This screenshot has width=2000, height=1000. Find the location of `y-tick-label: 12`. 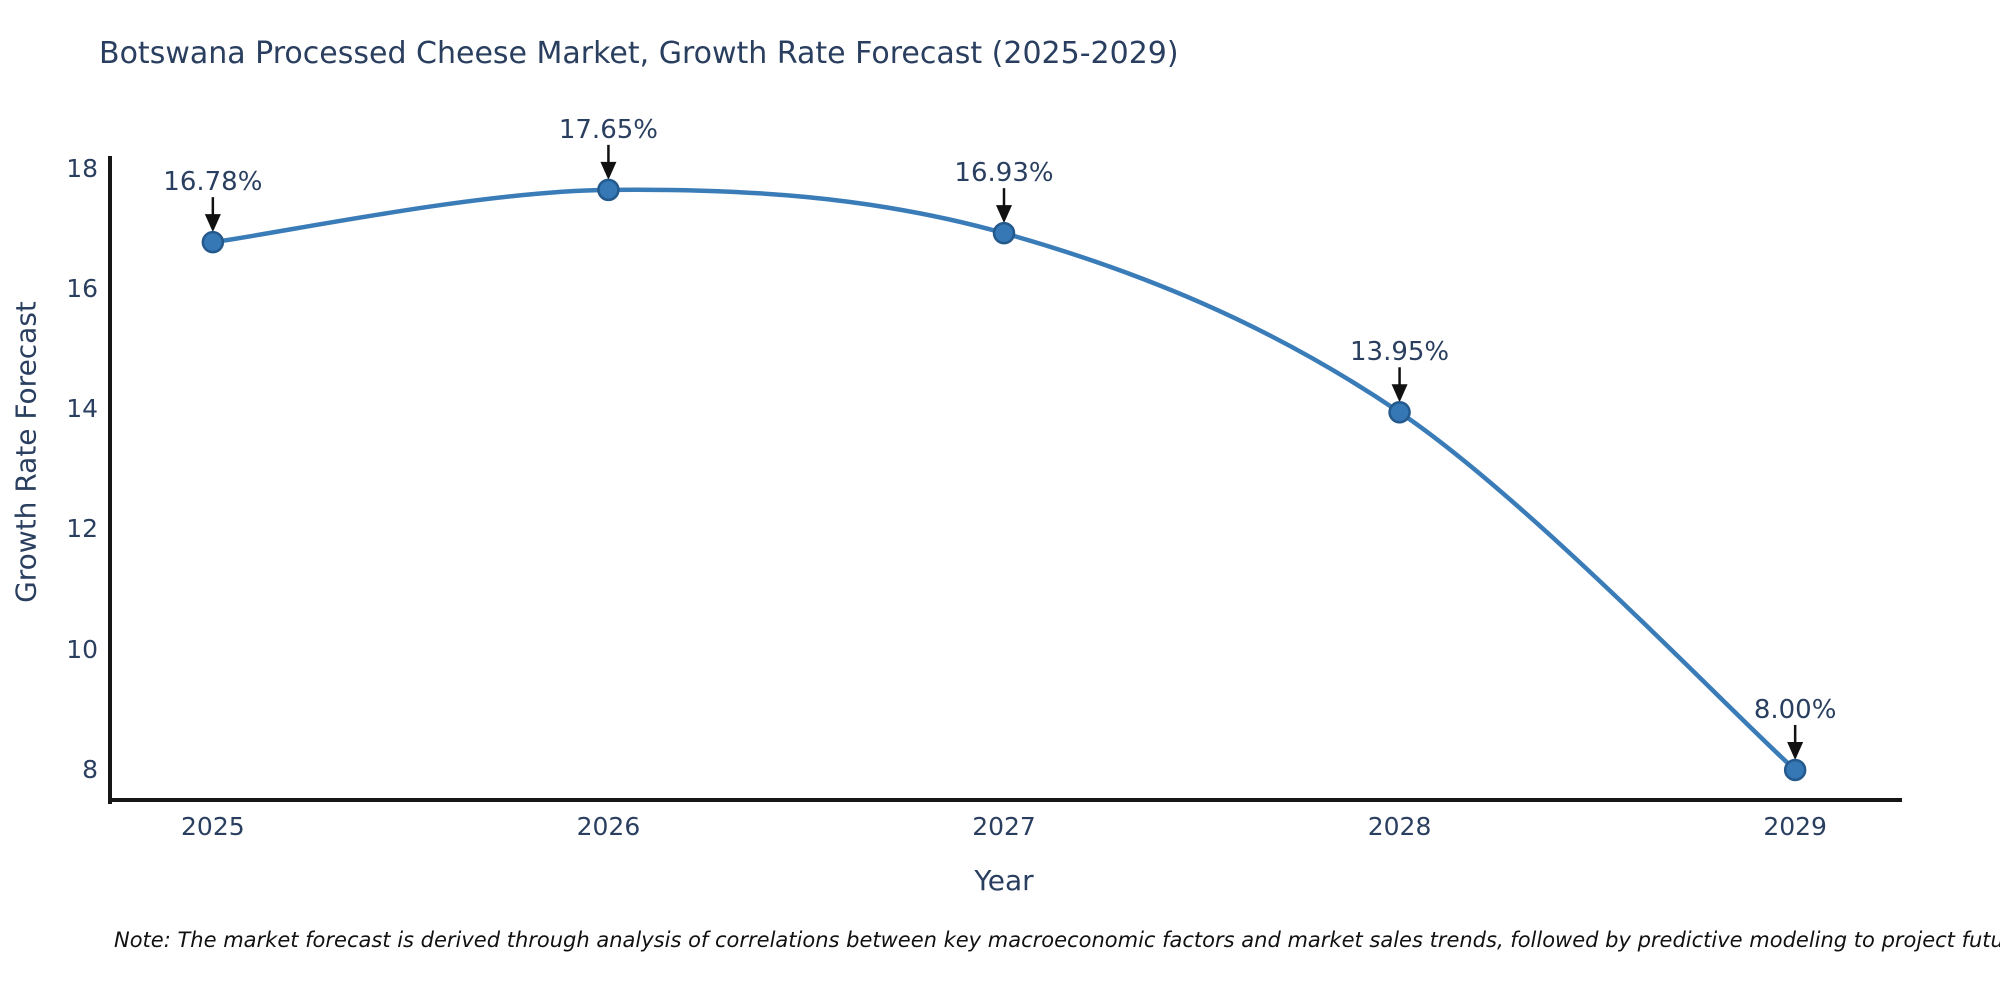

y-tick-label: 12 is located at coordinates (82, 529).